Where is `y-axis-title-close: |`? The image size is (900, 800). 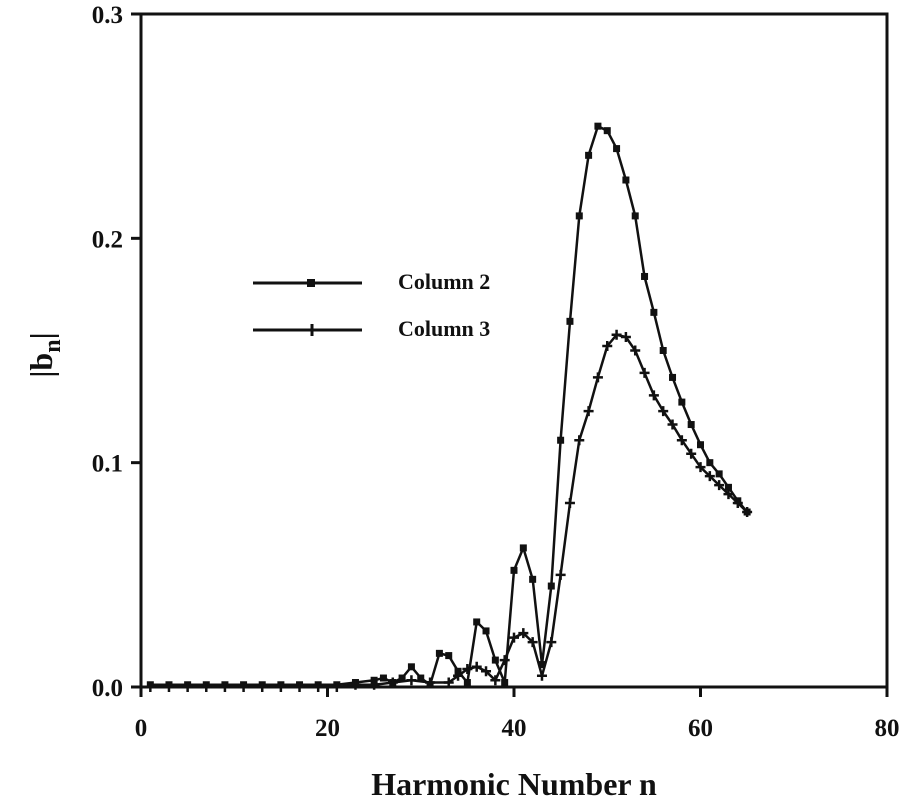 y-axis-title-close: | is located at coordinates (41, 335).